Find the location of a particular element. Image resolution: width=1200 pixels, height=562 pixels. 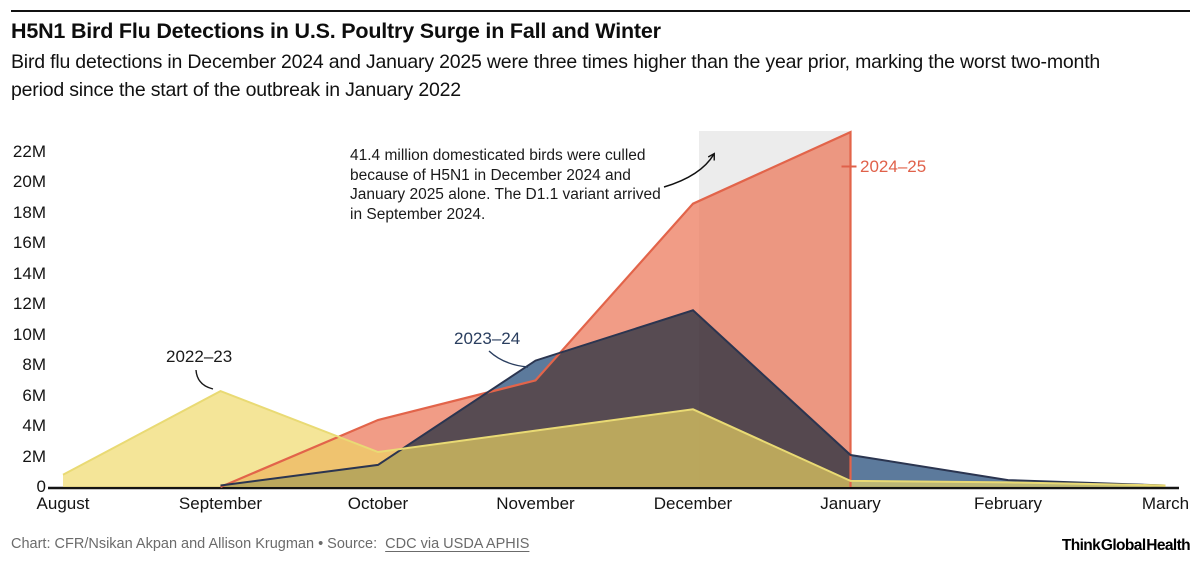

y-tick-label-4M: 4M is located at coordinates (34, 426).